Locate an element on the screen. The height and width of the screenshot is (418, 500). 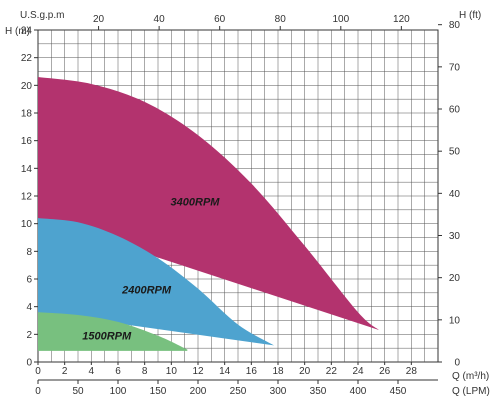
tick-label-bottom-primary: 0 is located at coordinates (38, 371).